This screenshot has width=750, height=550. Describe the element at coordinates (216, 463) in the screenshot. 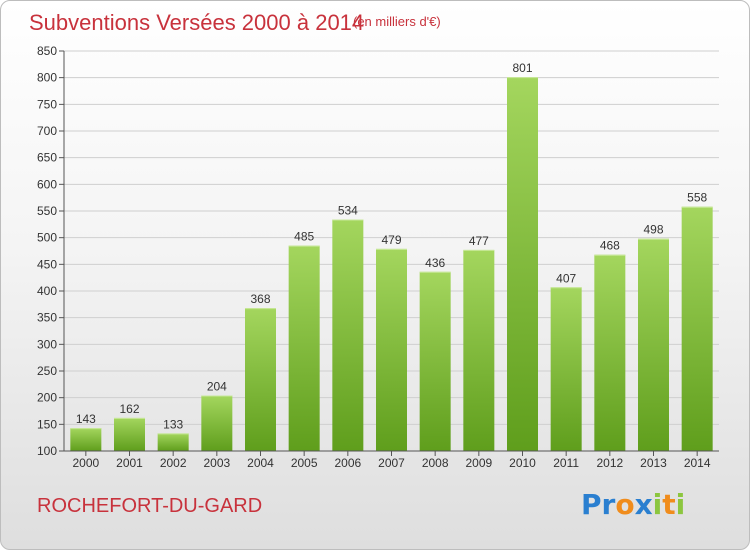

I see `x-tick-label: 2003` at that location.